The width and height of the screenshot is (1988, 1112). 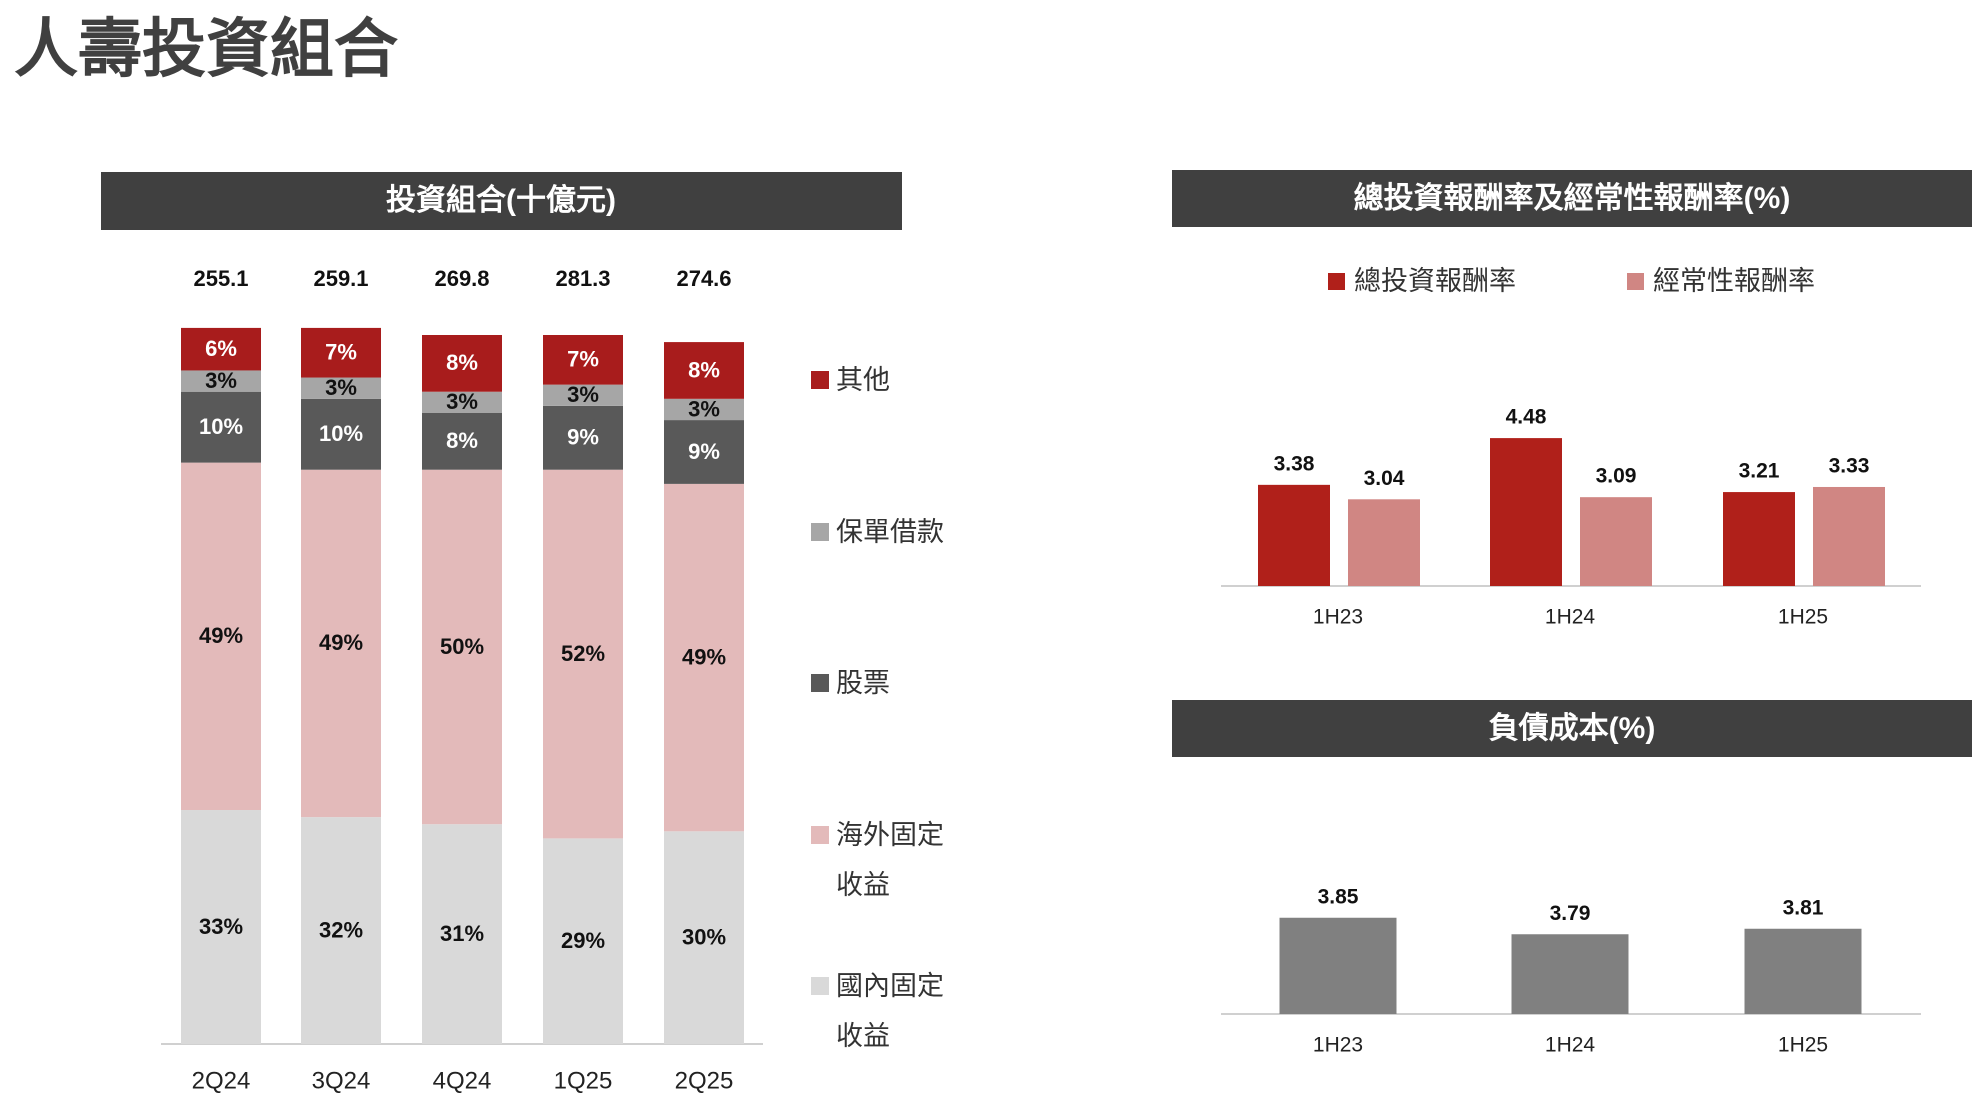 I want to click on x-tick-label: 1H23, so click(x=1338, y=1045).